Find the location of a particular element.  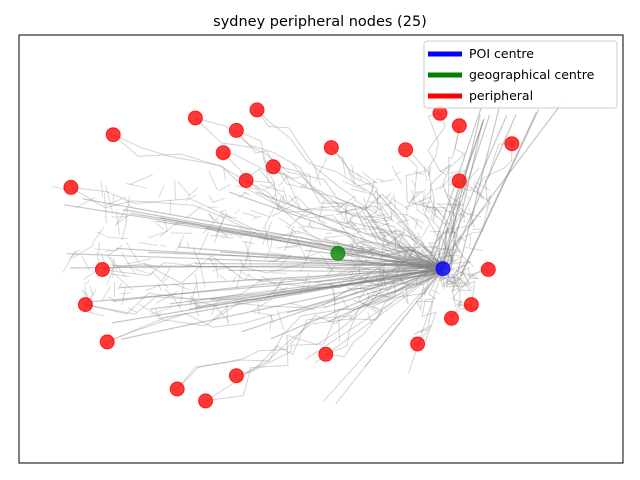

geographical-centre-point is located at coordinates (338, 253).